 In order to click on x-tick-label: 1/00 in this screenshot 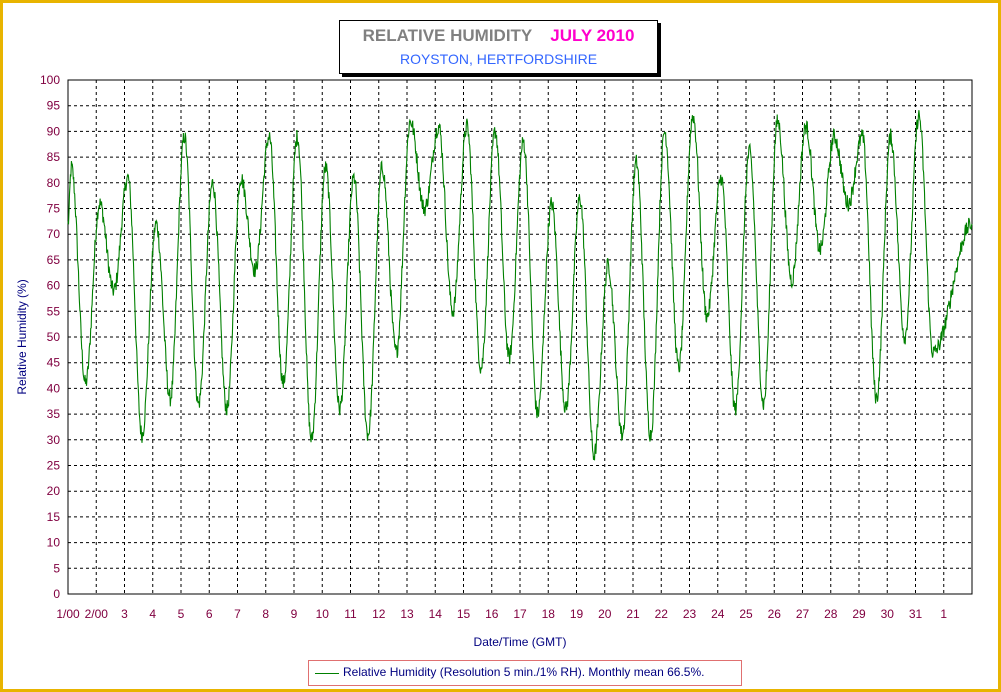, I will do `click(68, 614)`.